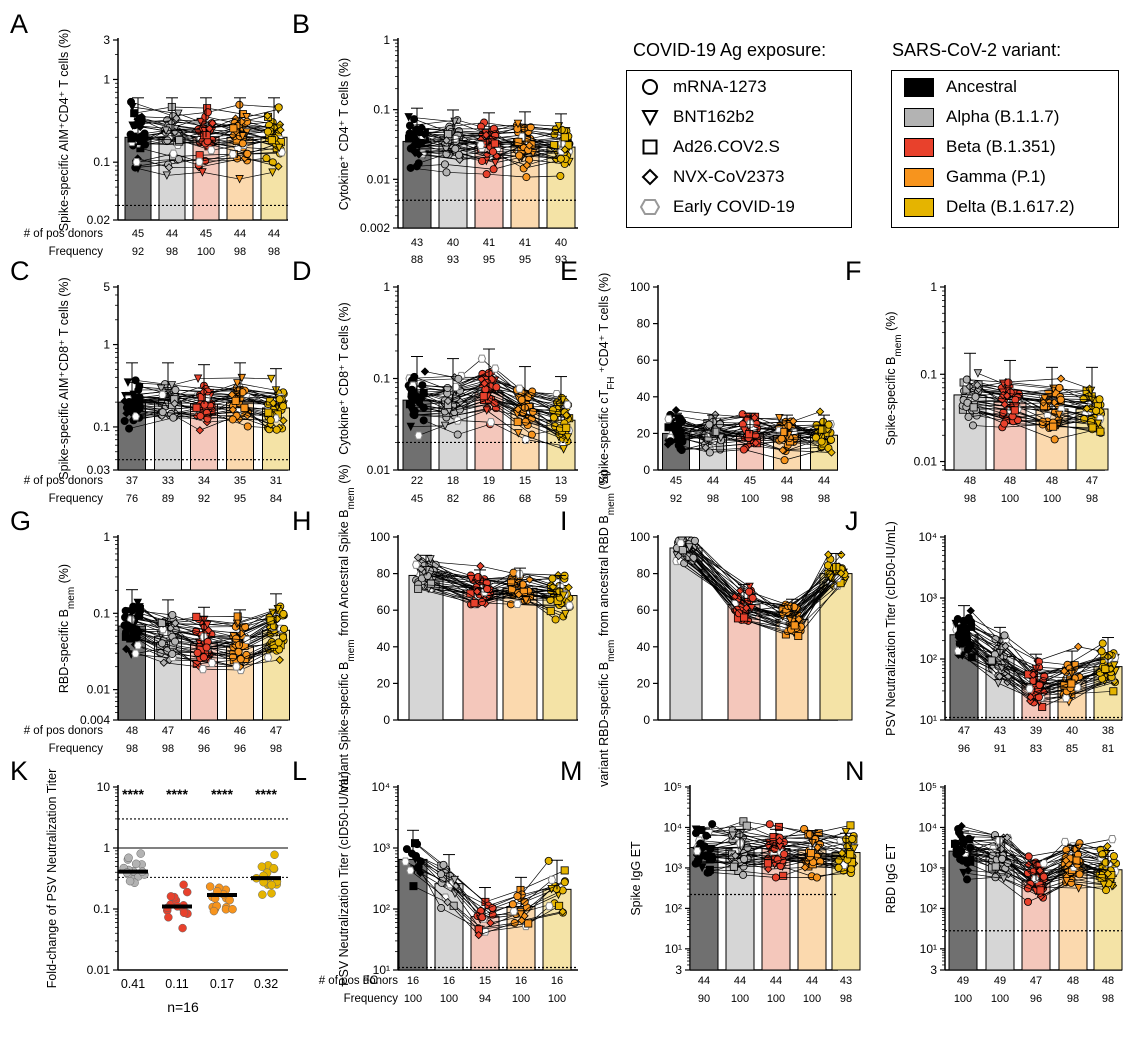 The height and width of the screenshot is (1043, 1126). Describe the element at coordinates (855, 771) in the screenshot. I see `panel-letter: N` at that location.